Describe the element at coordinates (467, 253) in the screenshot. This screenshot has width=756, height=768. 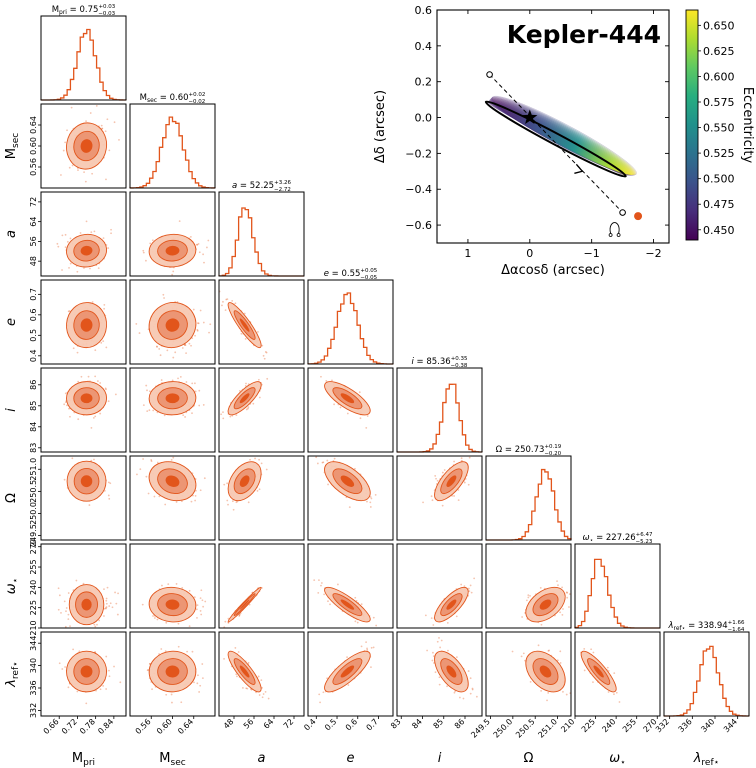
I see `x-tick-label: 1` at that location.